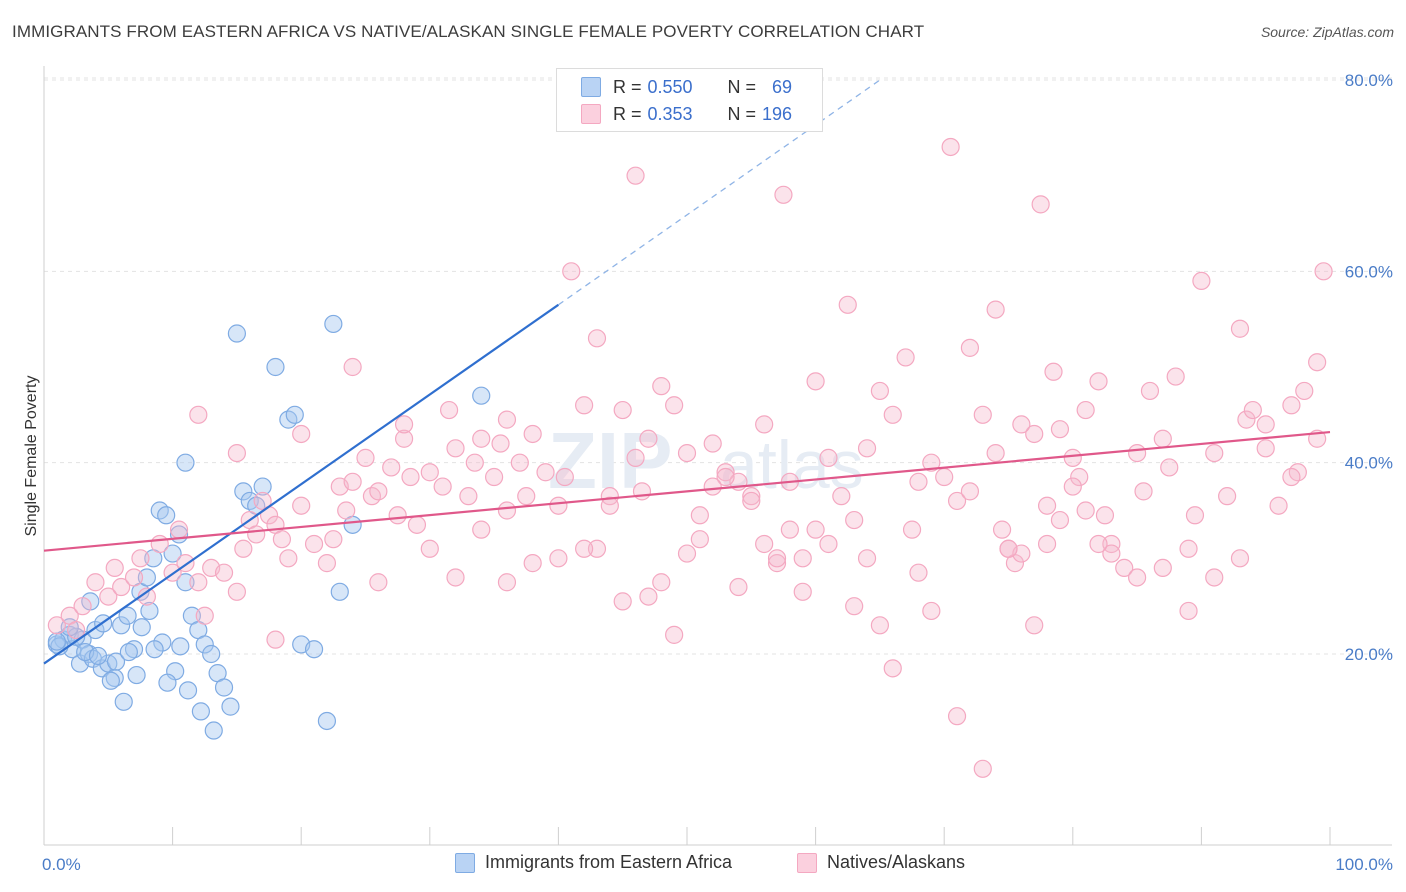  I want to click on bottom-legend-swatch-immigrants, so click(465, 862).